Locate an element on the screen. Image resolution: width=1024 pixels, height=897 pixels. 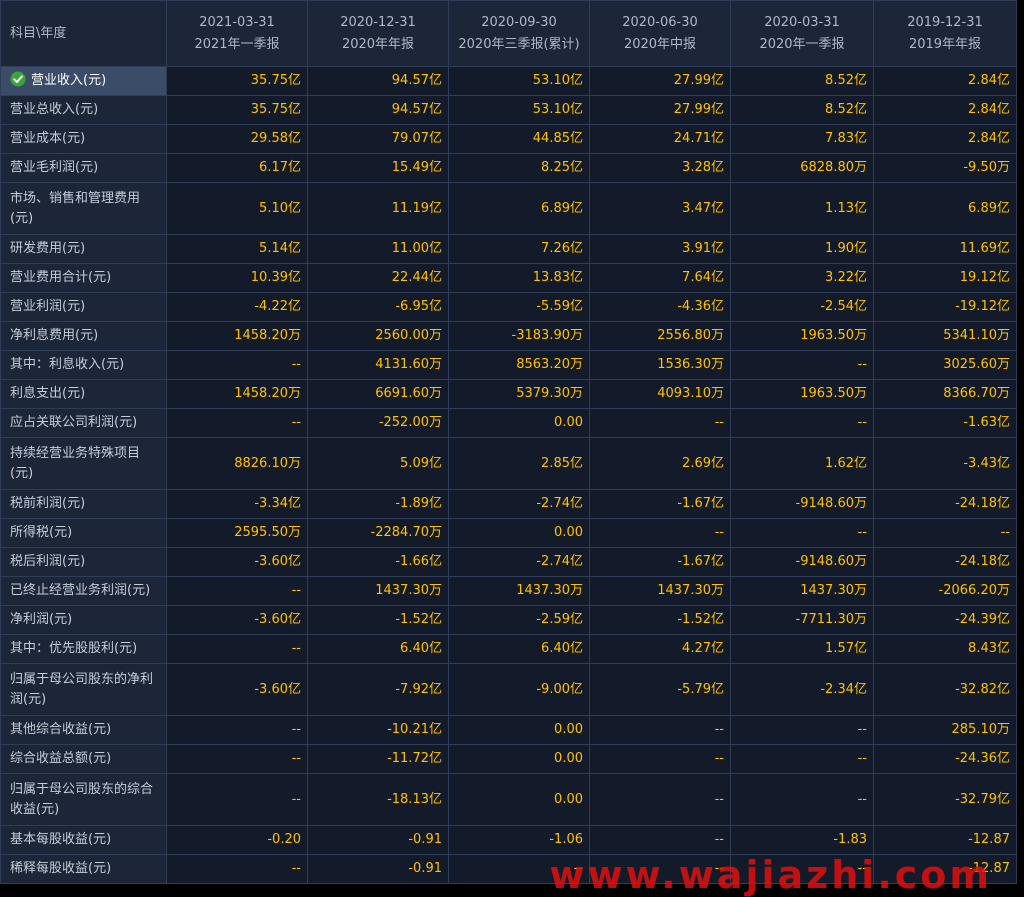
row-label: 归属于母公司股东的净利润(元) is located at coordinates (82, 689).